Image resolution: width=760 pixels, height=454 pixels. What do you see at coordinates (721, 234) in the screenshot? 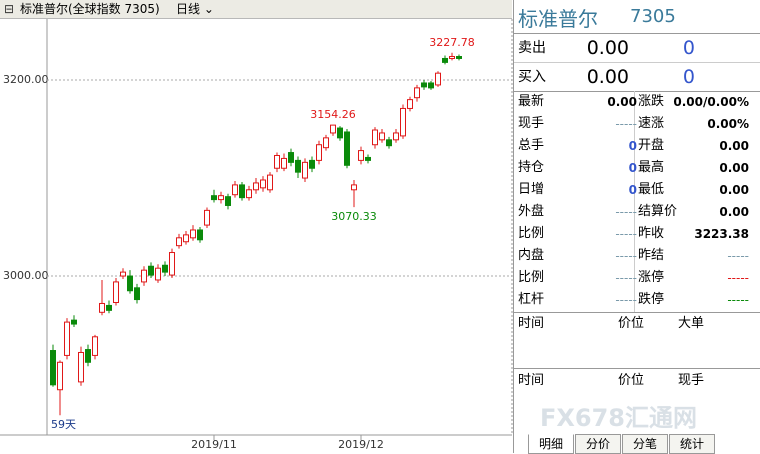
I see `field-value: 3223.38` at bounding box center [721, 234].